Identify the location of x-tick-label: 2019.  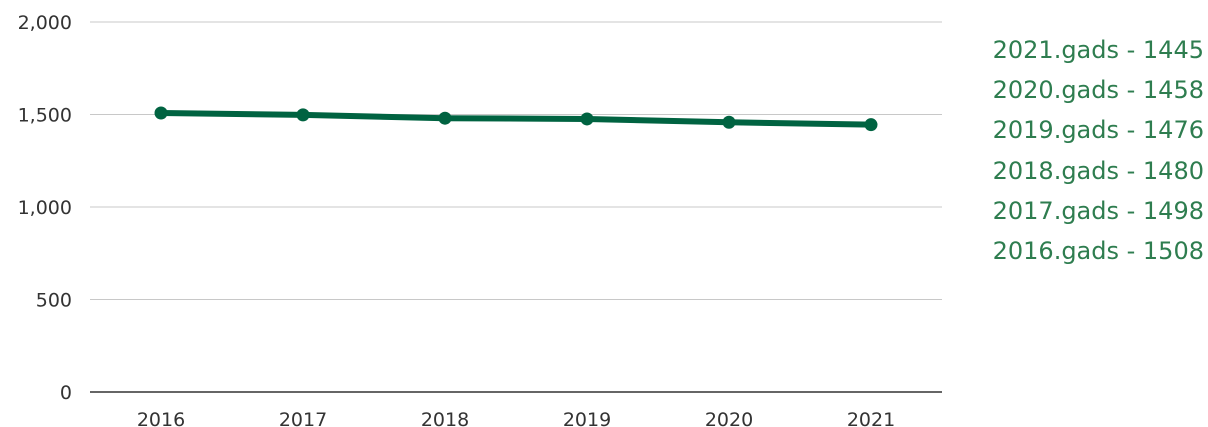
(587, 418).